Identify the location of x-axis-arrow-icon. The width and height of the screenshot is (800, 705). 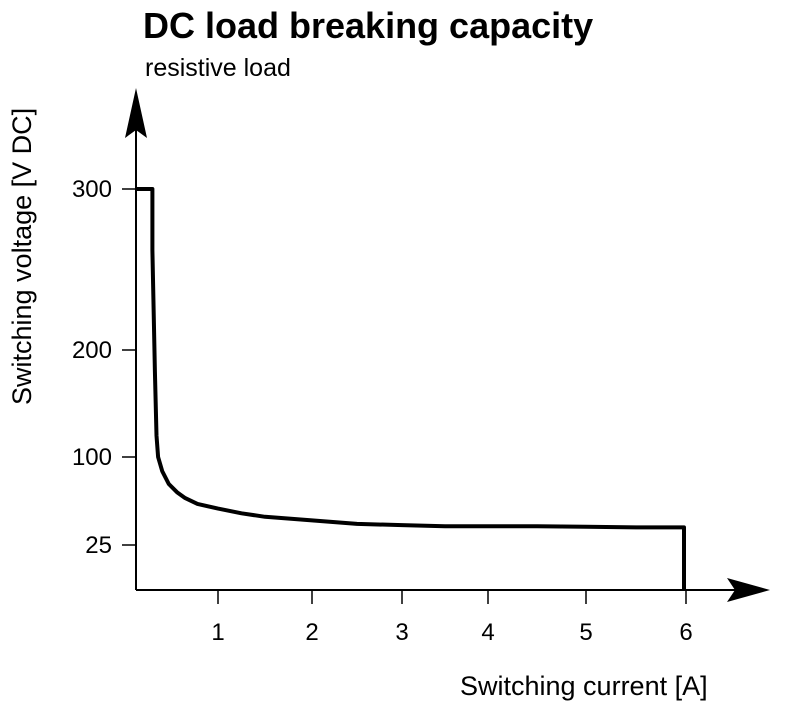
(748, 590).